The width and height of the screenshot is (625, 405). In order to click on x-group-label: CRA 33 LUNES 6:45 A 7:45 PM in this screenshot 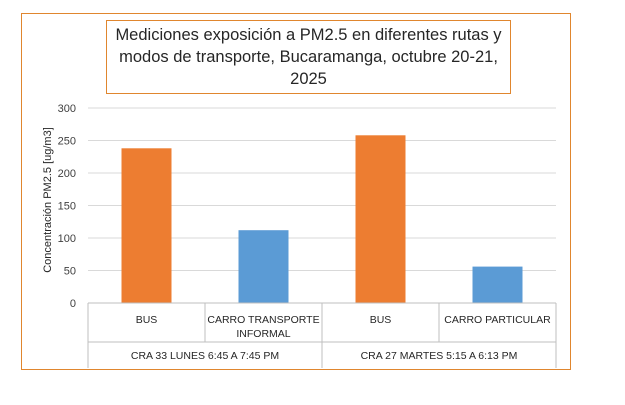, I will do `click(205, 356)`.